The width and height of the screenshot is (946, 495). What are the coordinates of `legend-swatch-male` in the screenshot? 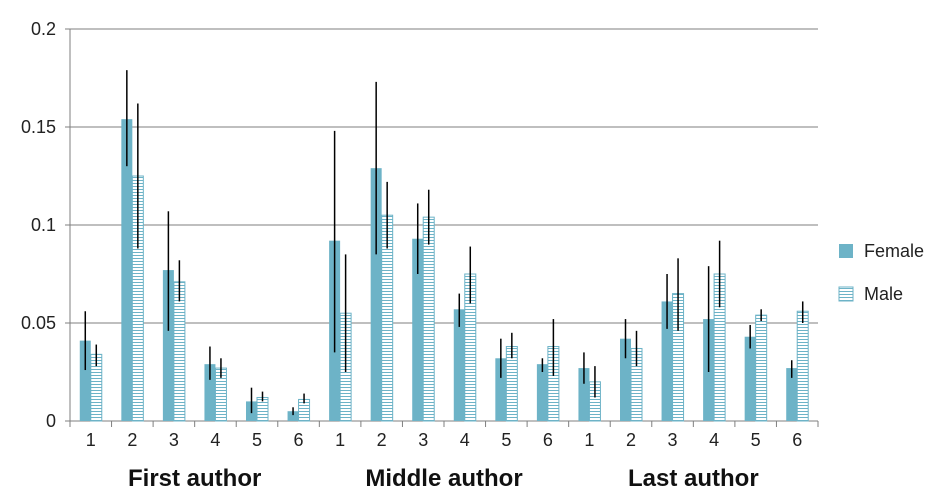 It's located at (846, 294).